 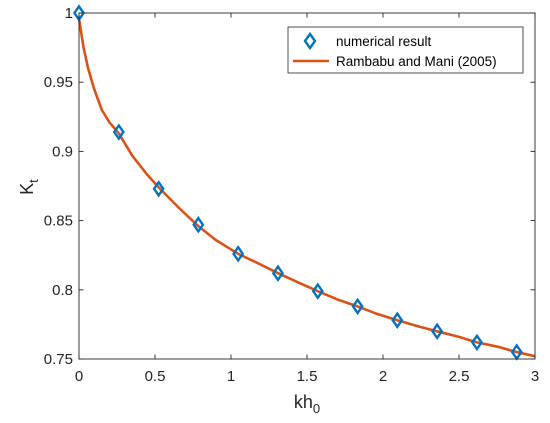 I want to click on y-axis-label: Kt, so click(x=29, y=187).